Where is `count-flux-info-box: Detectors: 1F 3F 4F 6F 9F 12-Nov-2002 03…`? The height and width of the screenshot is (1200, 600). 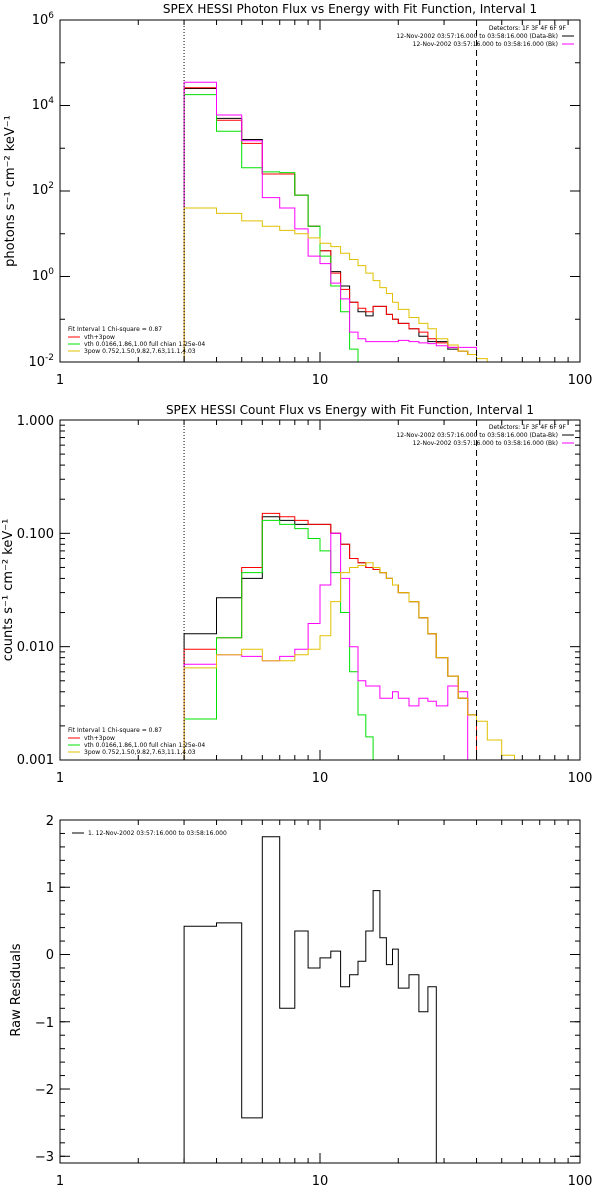 count-flux-info-box: Detectors: 1F 3F 4F 6F 9F 12-Nov-2002 03… is located at coordinates (485, 435).